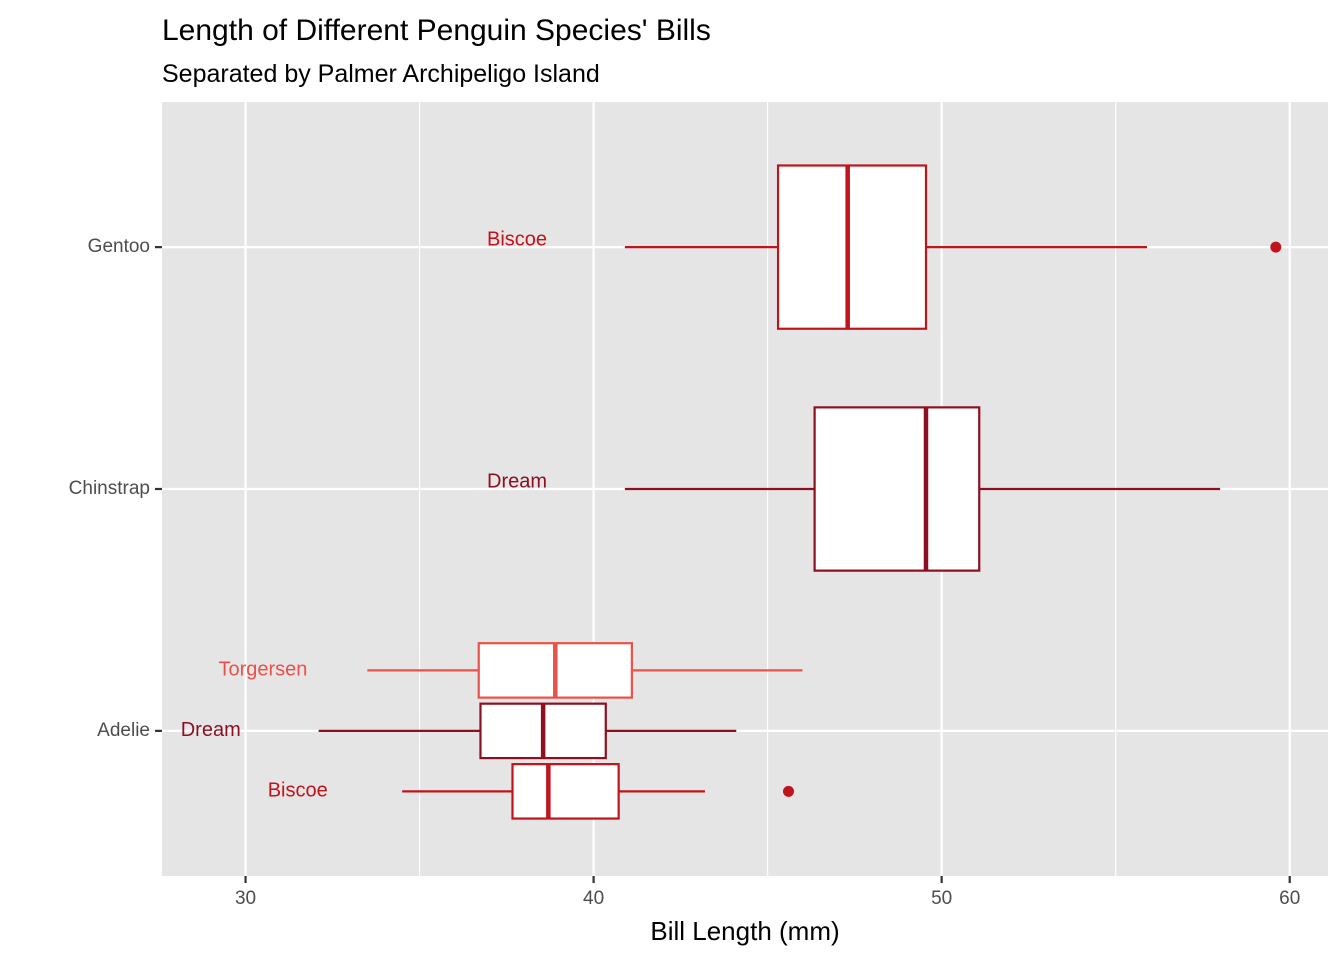 The width and height of the screenshot is (1344, 960). I want to click on box-gentoo-biscoe: Biscoe, so click(884, 247).